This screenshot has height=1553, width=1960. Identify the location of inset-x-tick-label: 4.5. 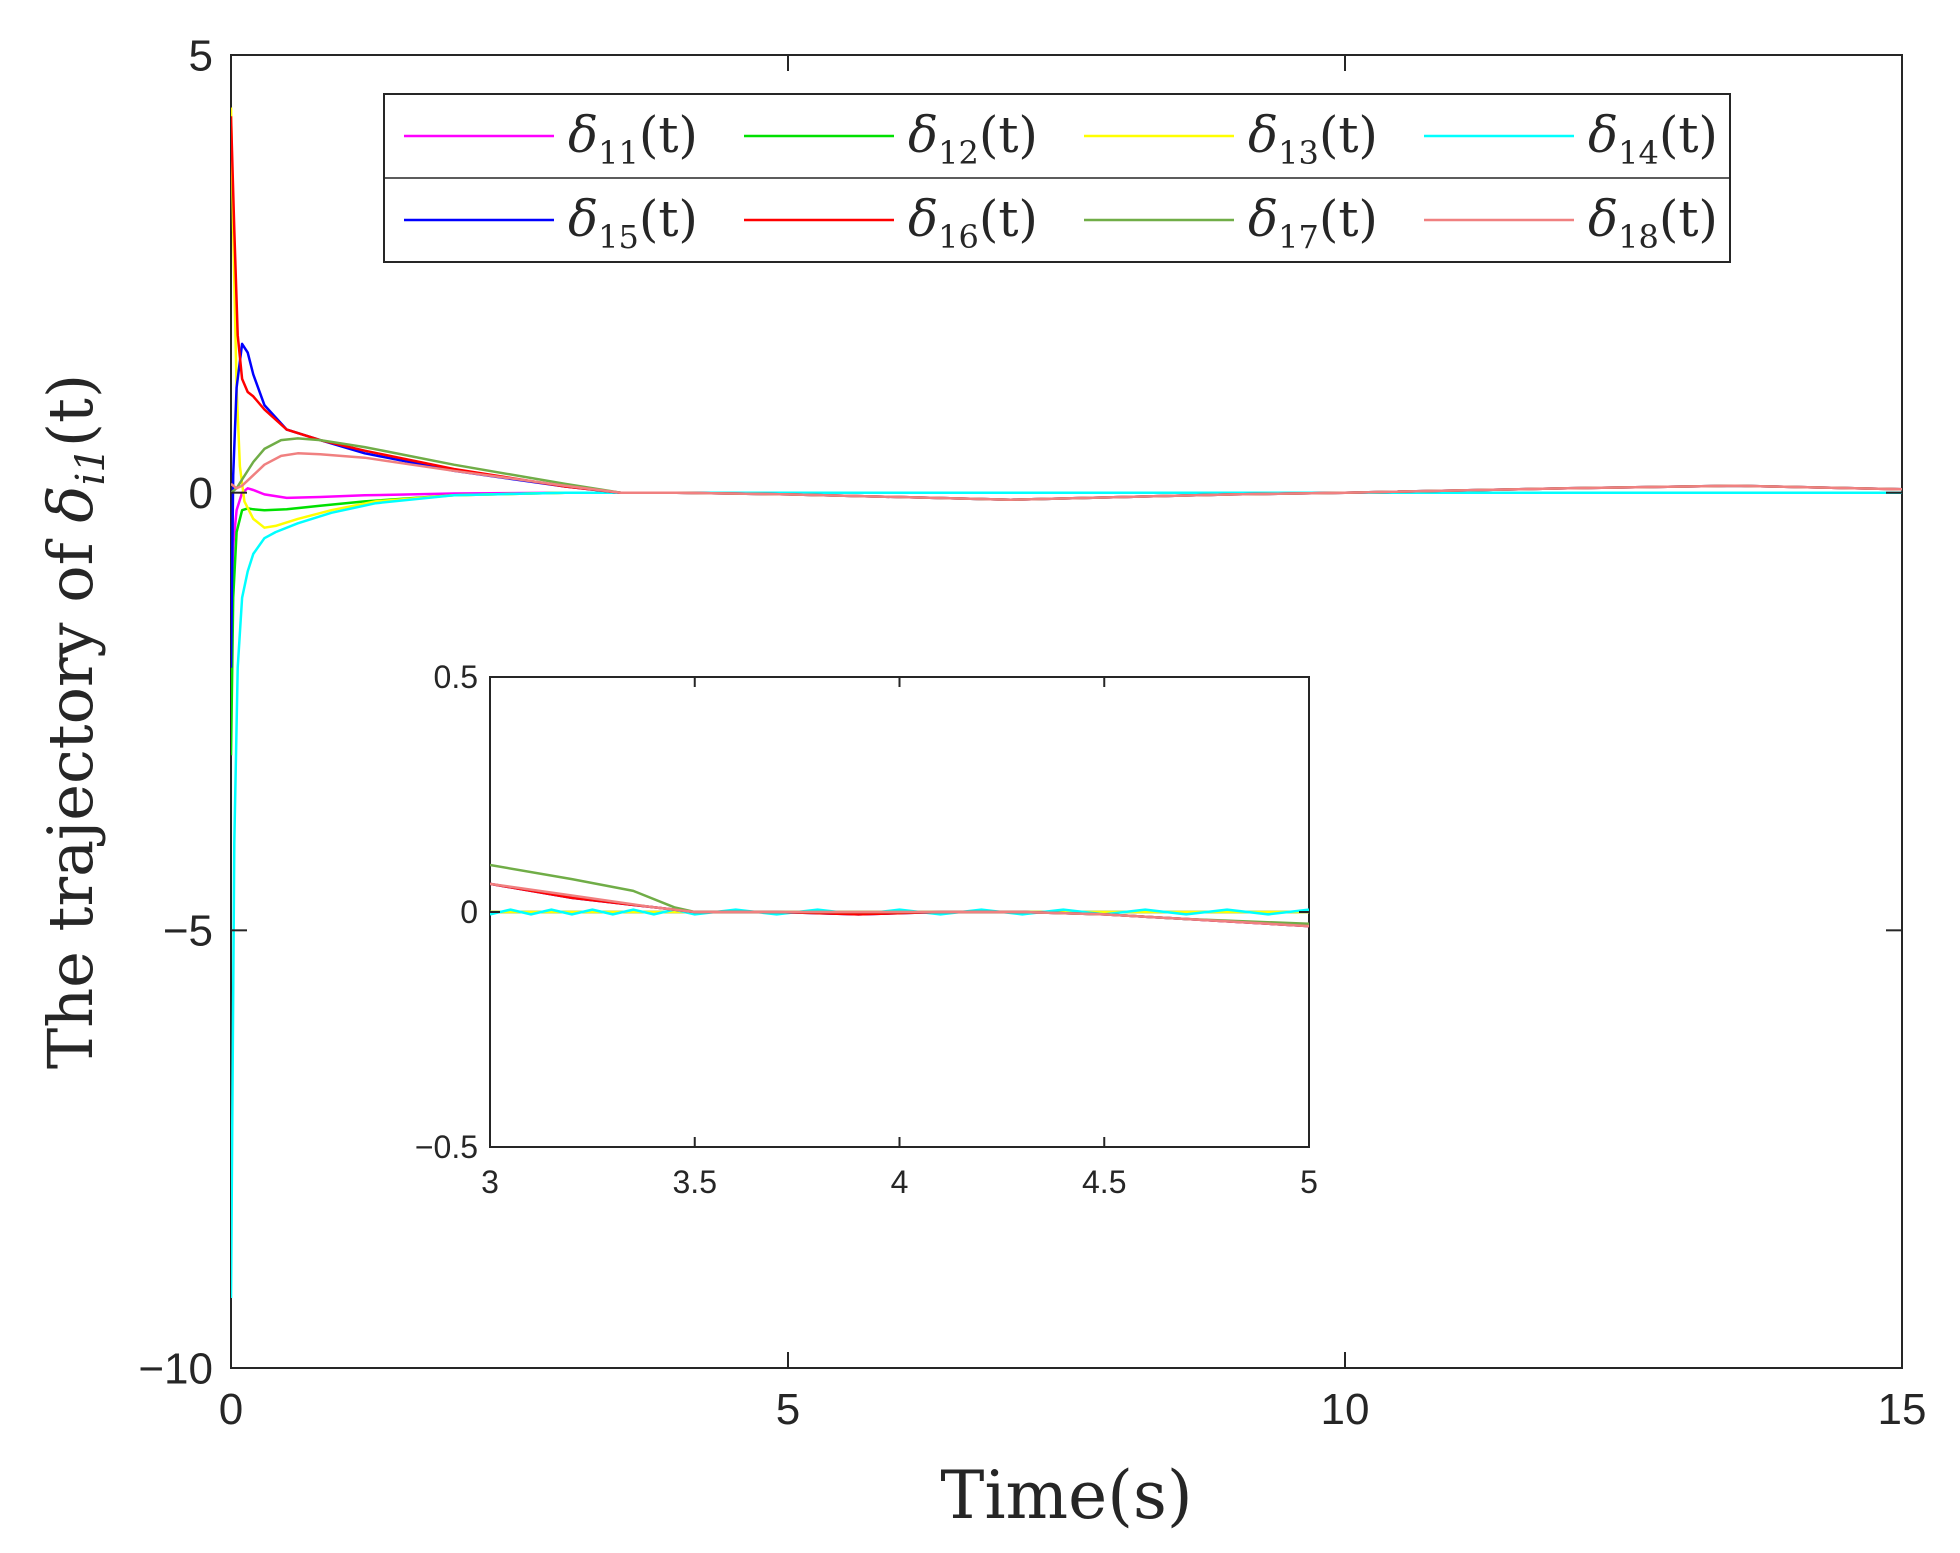
(1104, 1182).